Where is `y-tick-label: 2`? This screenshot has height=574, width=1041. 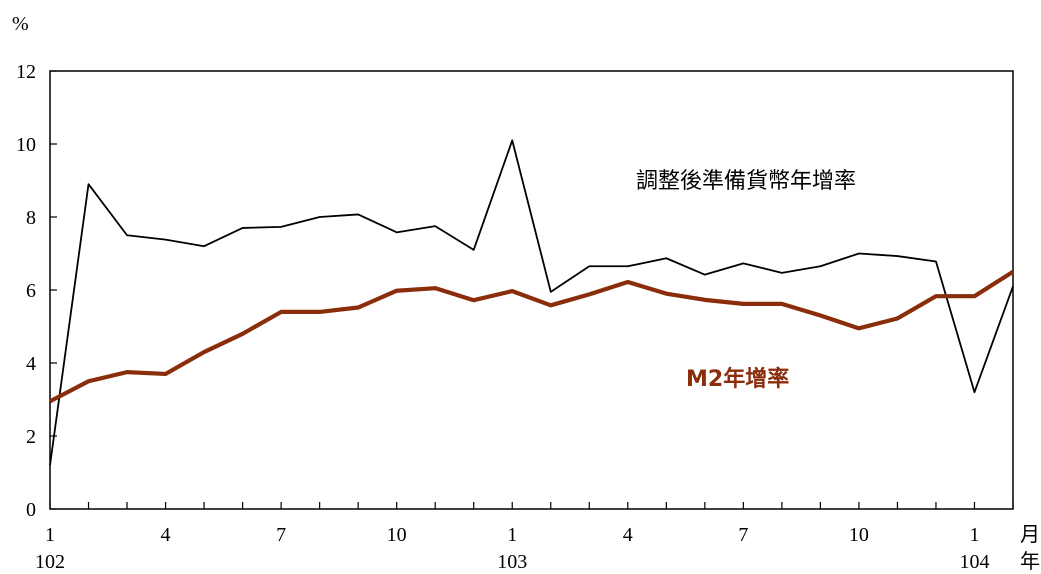 y-tick-label: 2 is located at coordinates (31, 437).